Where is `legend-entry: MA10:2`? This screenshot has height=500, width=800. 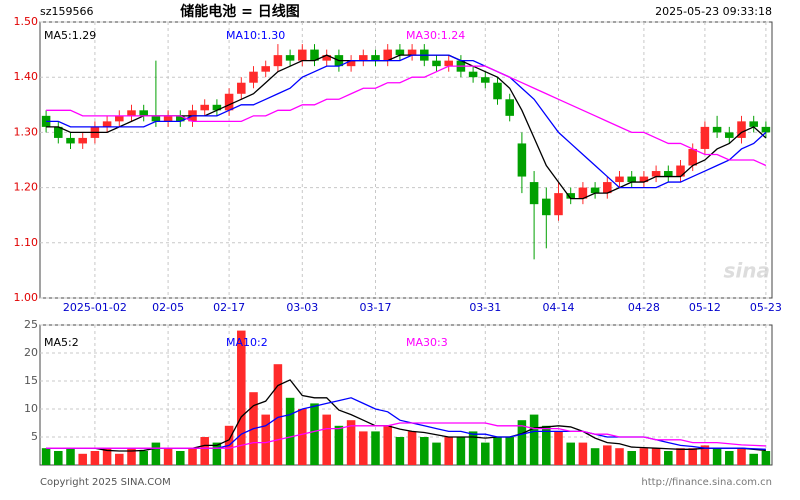 legend-entry: MA10:2 is located at coordinates (247, 342).